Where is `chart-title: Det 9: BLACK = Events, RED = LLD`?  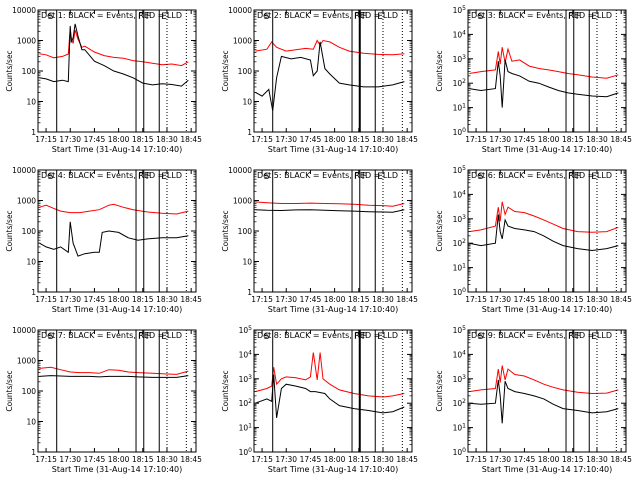
chart-title: Det 9: BLACK = Events, RED = LLD is located at coordinates (541, 335).